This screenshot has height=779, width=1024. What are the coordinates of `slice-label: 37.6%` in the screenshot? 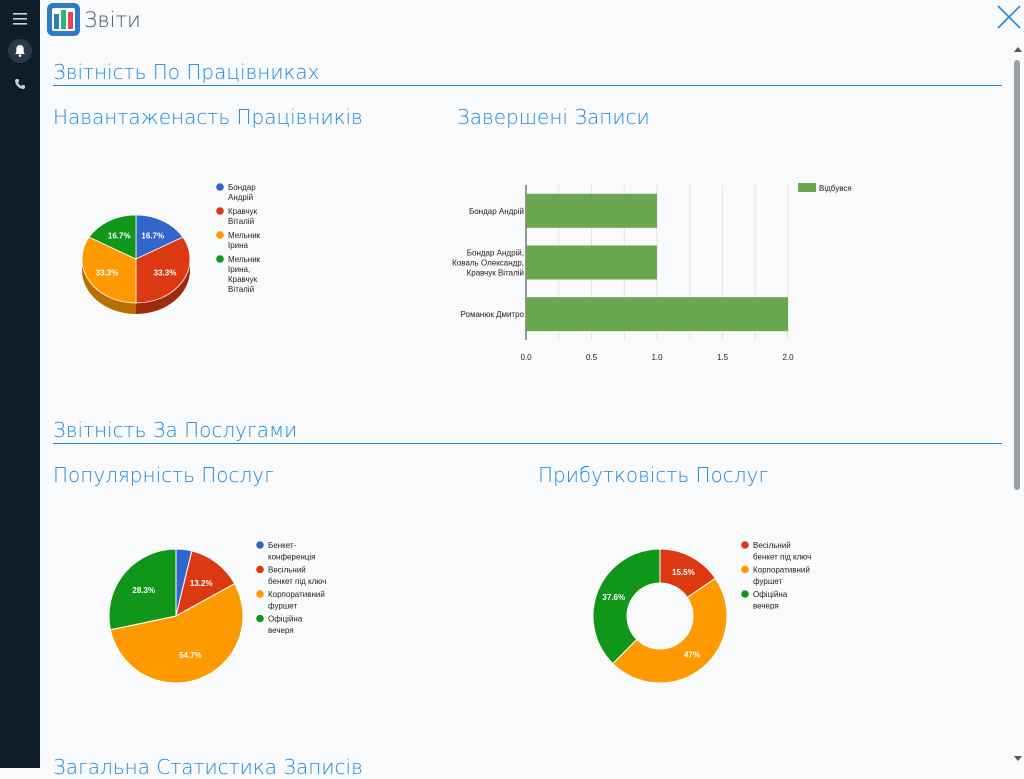 It's located at (613, 597).